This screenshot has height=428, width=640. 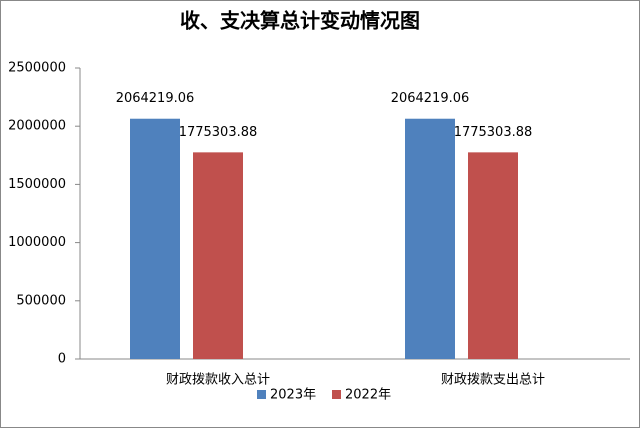 I want to click on y-tick-label: 1500000, so click(x=37, y=184).